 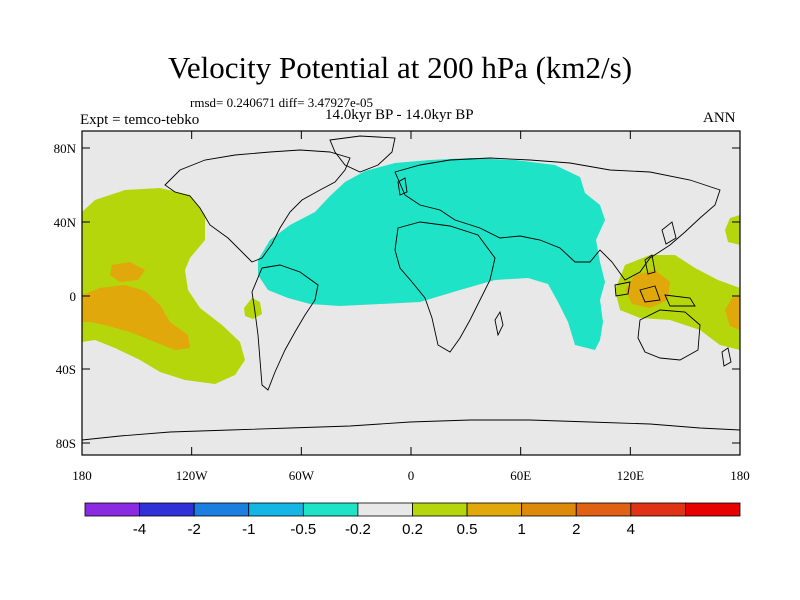 What do you see at coordinates (576, 529) in the screenshot?
I see `colorbar-label: 2` at bounding box center [576, 529].